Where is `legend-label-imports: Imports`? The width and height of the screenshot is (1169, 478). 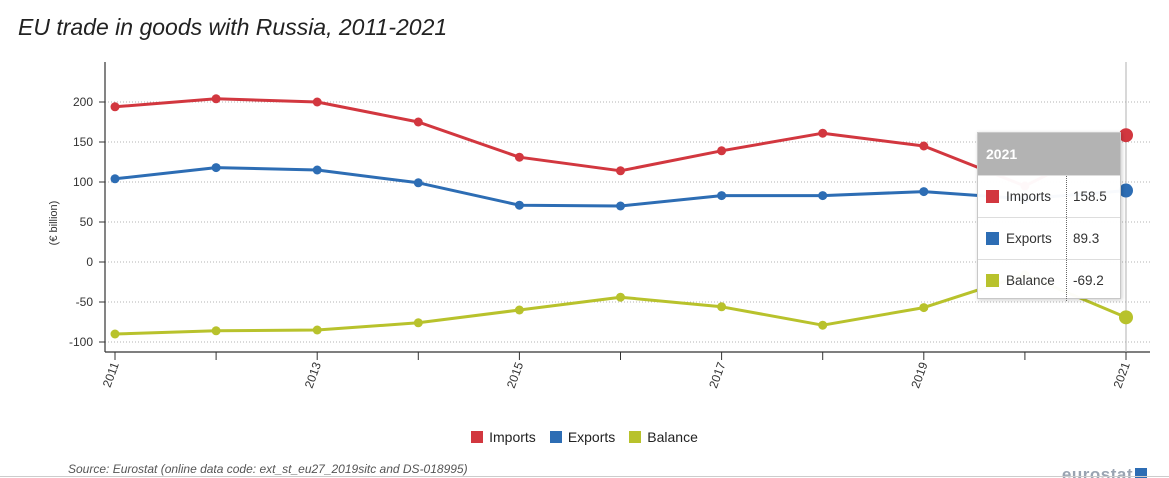
legend-label-imports: Imports is located at coordinates (512, 437).